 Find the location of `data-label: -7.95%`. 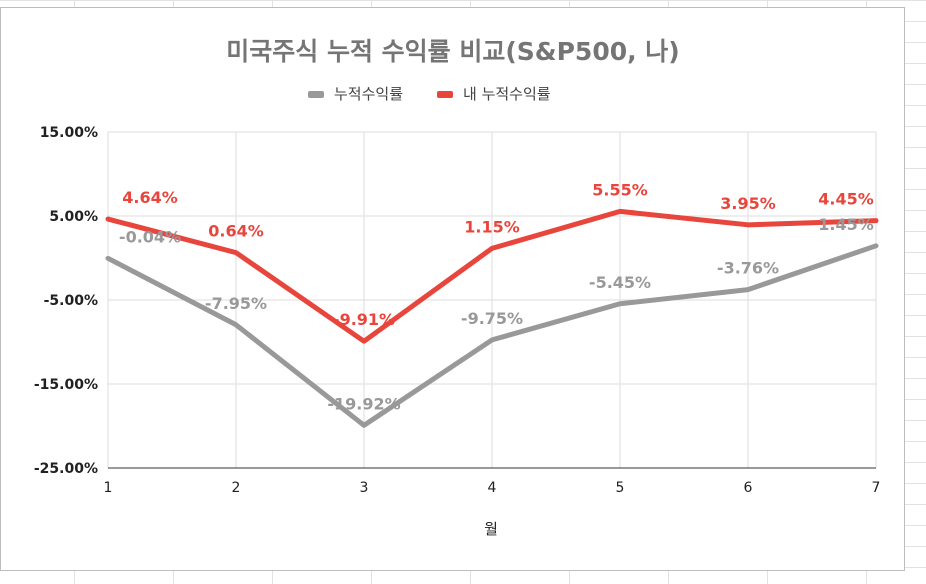

data-label: -7.95% is located at coordinates (236, 303).